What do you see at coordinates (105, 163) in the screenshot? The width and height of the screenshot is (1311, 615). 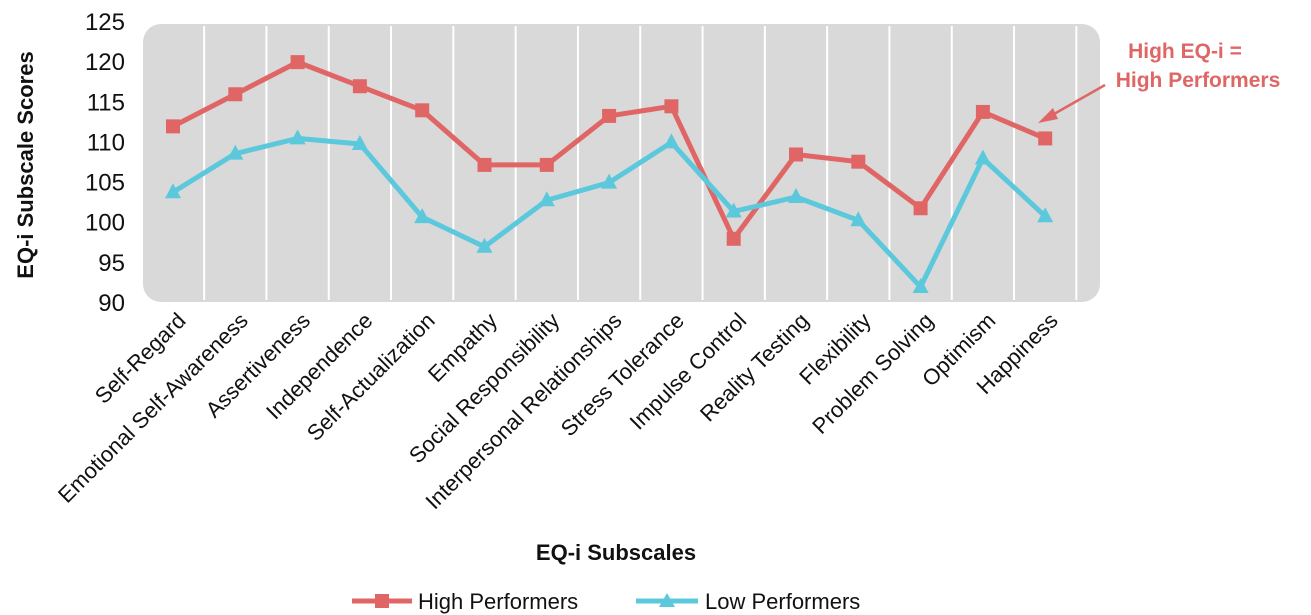 I see `y-tick-labels: 90 95 100 105 110 115 120 125` at bounding box center [105, 163].